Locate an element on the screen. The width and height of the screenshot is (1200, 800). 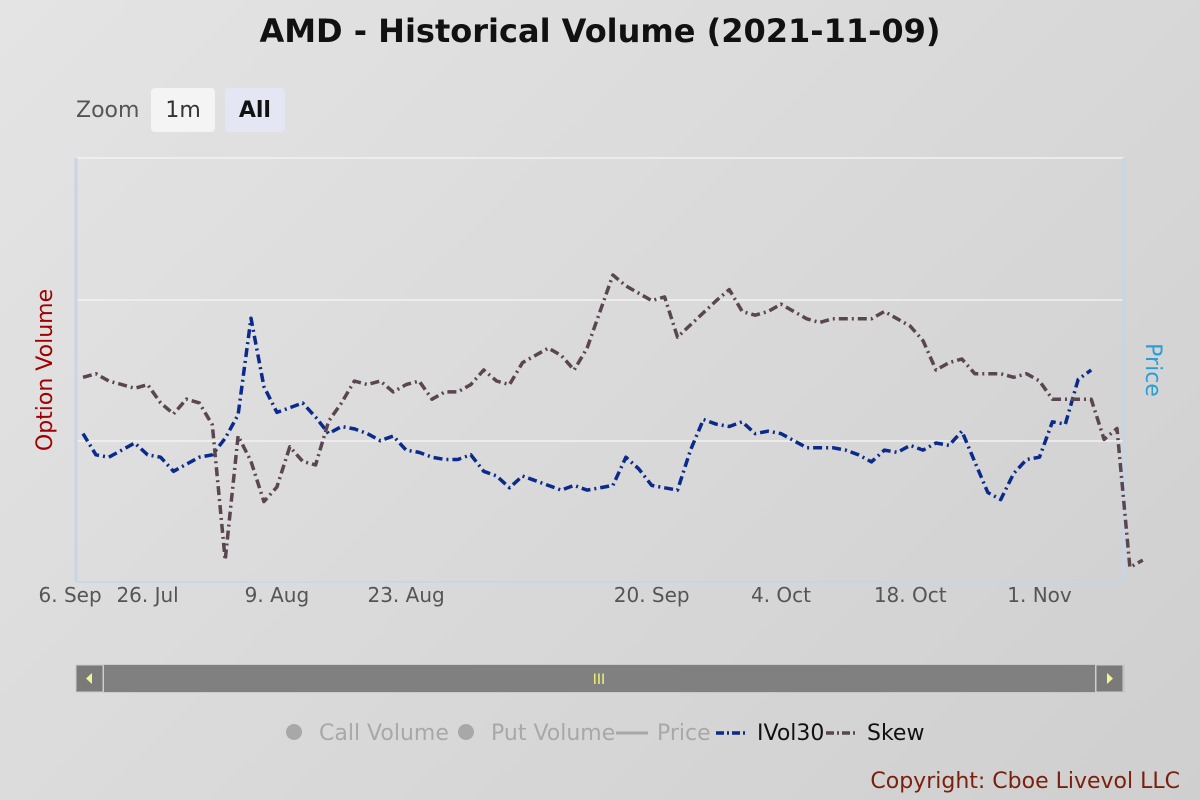
legend-item-skew: Skew is located at coordinates (875, 733).